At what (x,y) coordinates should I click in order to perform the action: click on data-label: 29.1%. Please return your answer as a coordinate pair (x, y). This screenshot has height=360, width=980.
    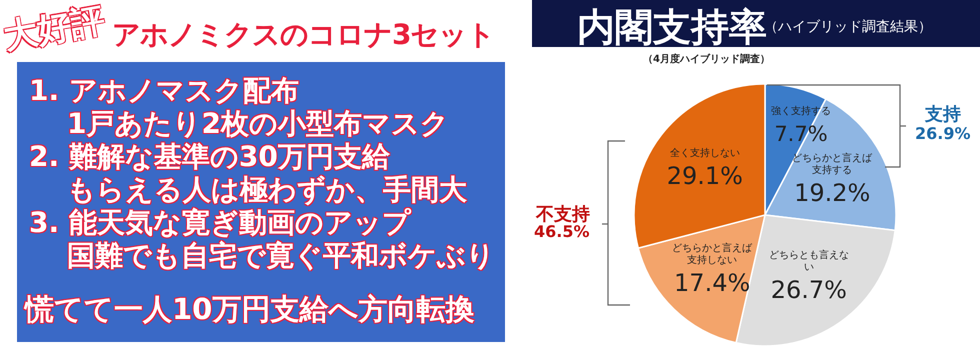
    Looking at the image, I should click on (705, 176).